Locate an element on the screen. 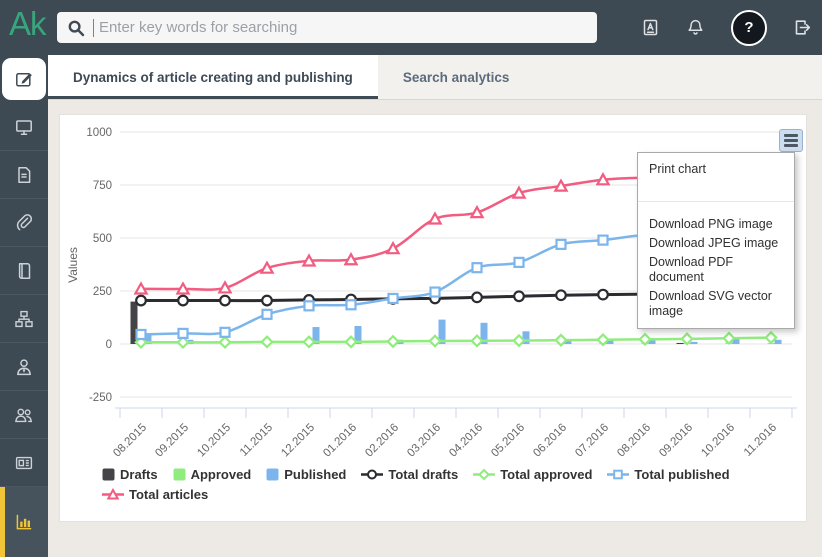 This screenshot has height=557, width=822. translate-icon is located at coordinates (650, 27).